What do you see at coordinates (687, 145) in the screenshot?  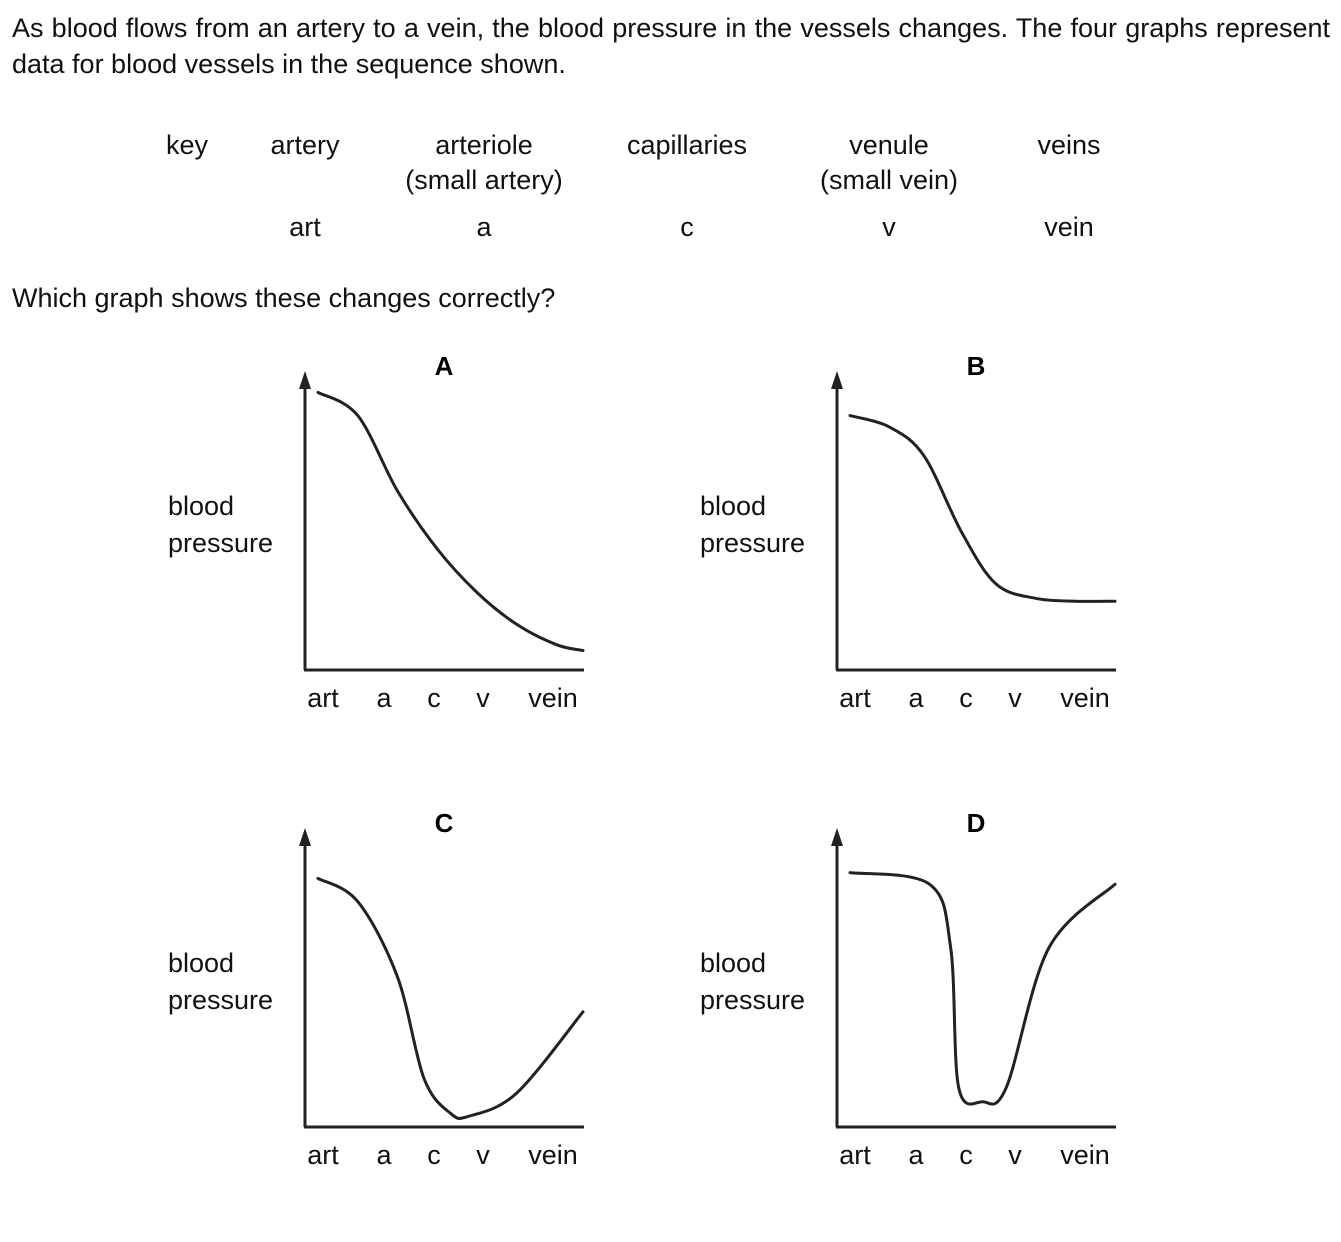 I see `key-name-capillaries: capillaries` at bounding box center [687, 145].